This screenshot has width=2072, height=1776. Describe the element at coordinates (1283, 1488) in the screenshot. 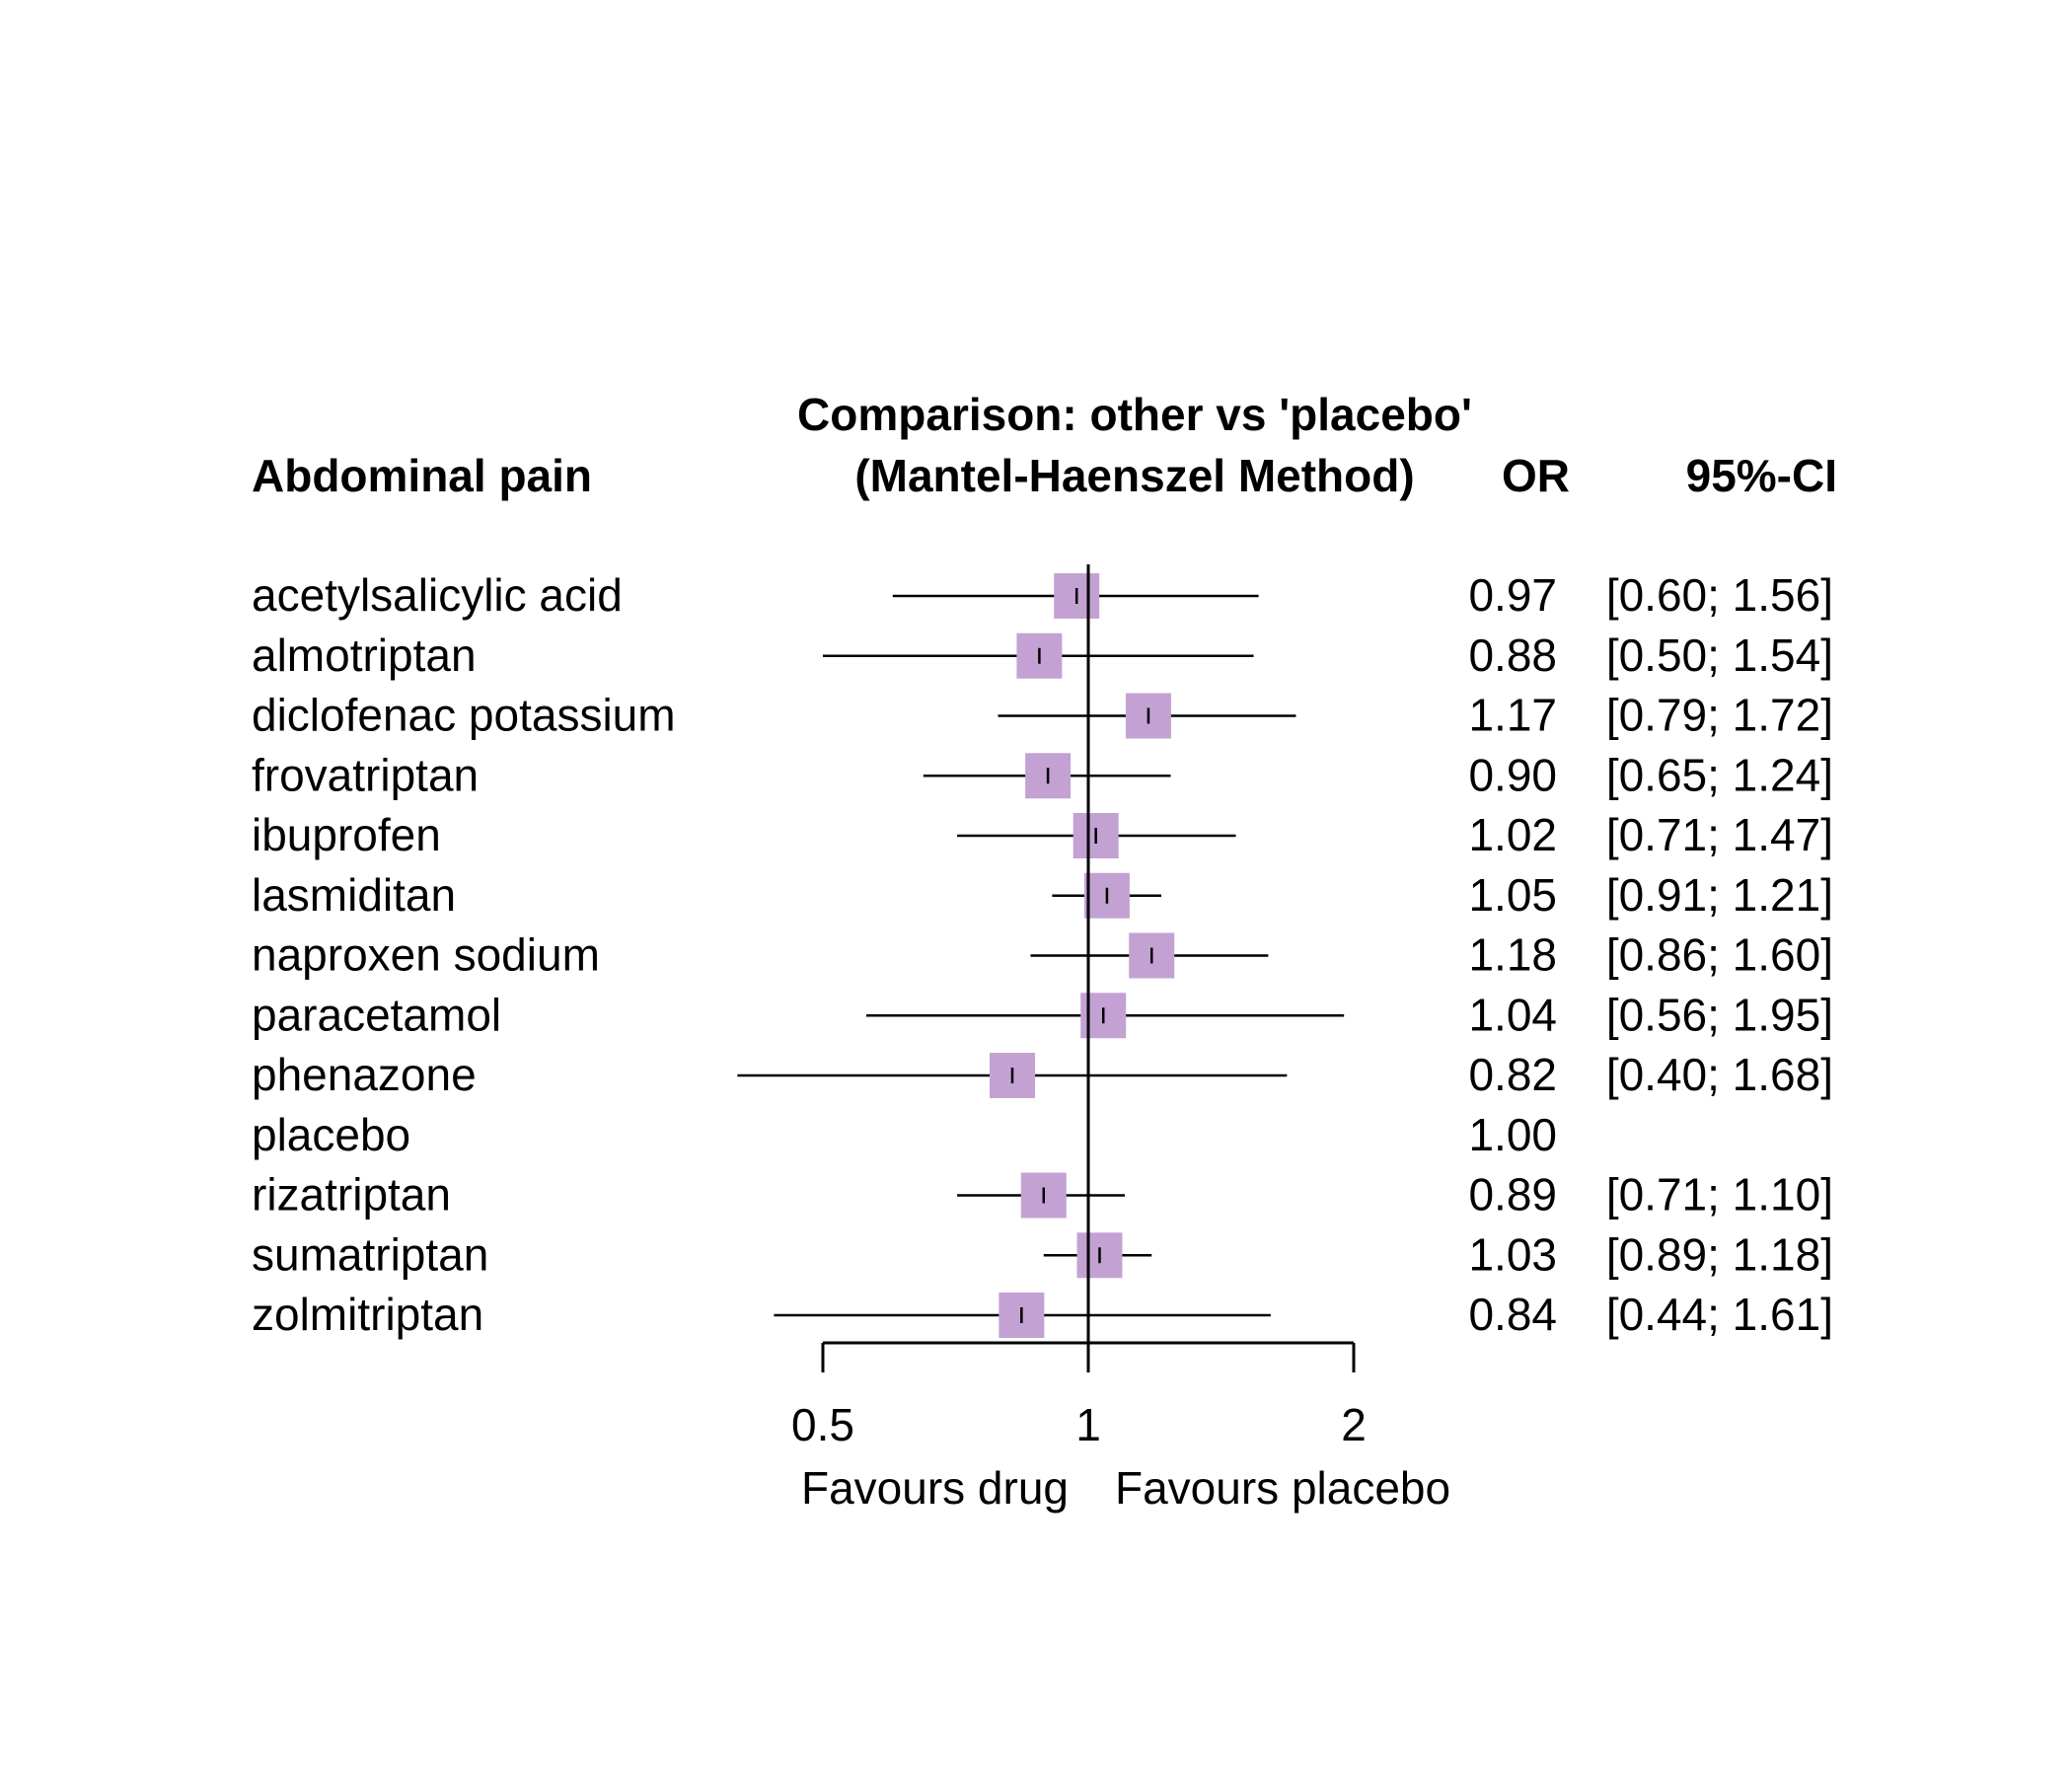

I see `favours-placebo-label: Favours placebo` at that location.